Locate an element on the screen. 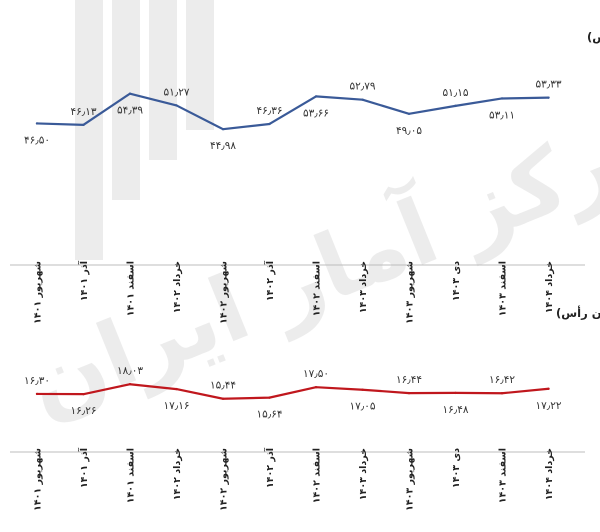 This screenshot has width=600, height=532. data-label: ۴۶٫۱۳ is located at coordinates (84, 112).